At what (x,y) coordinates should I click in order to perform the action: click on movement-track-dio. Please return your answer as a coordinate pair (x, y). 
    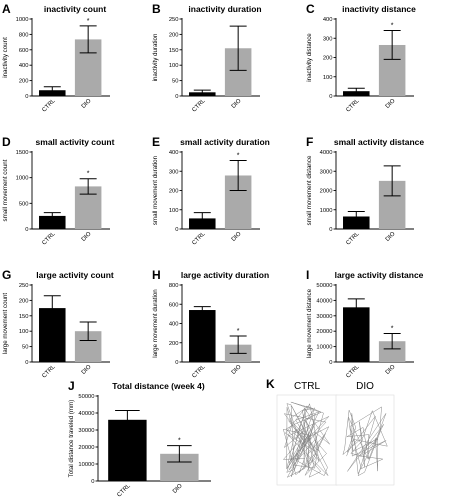
    Looking at the image, I should click on (365, 441).